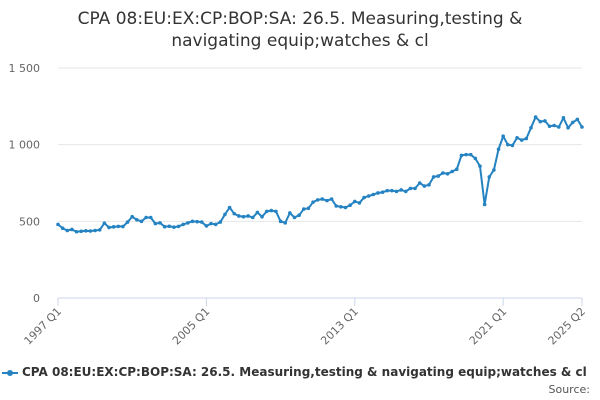 The height and width of the screenshot is (400, 600). Describe the element at coordinates (567, 326) in the screenshot. I see `x-tick-label: 2025 Q2` at that location.